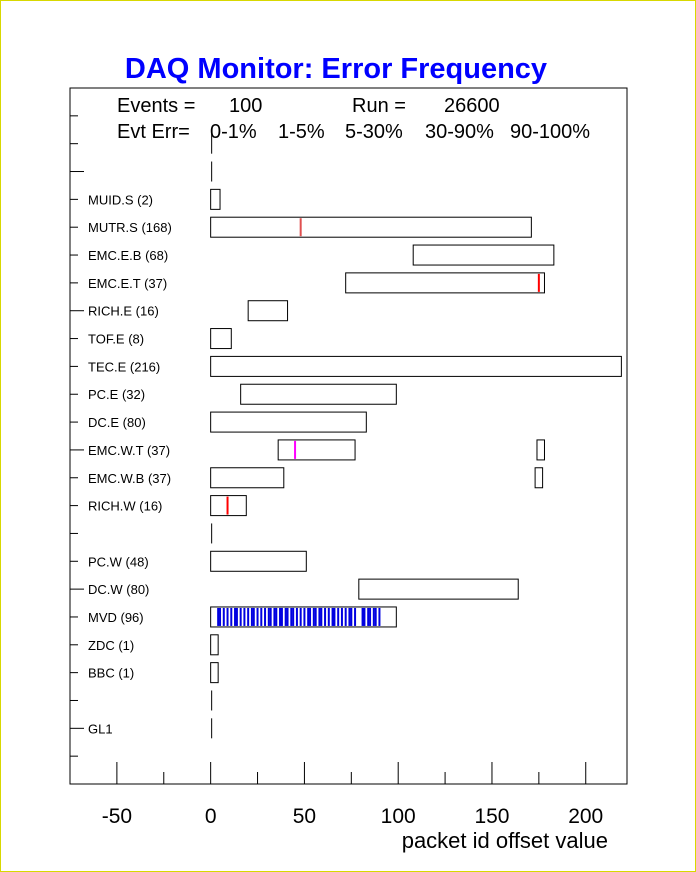 This screenshot has width=696, height=872. Describe the element at coordinates (111, 645) in the screenshot. I see `category-label: ZDC (1)` at that location.